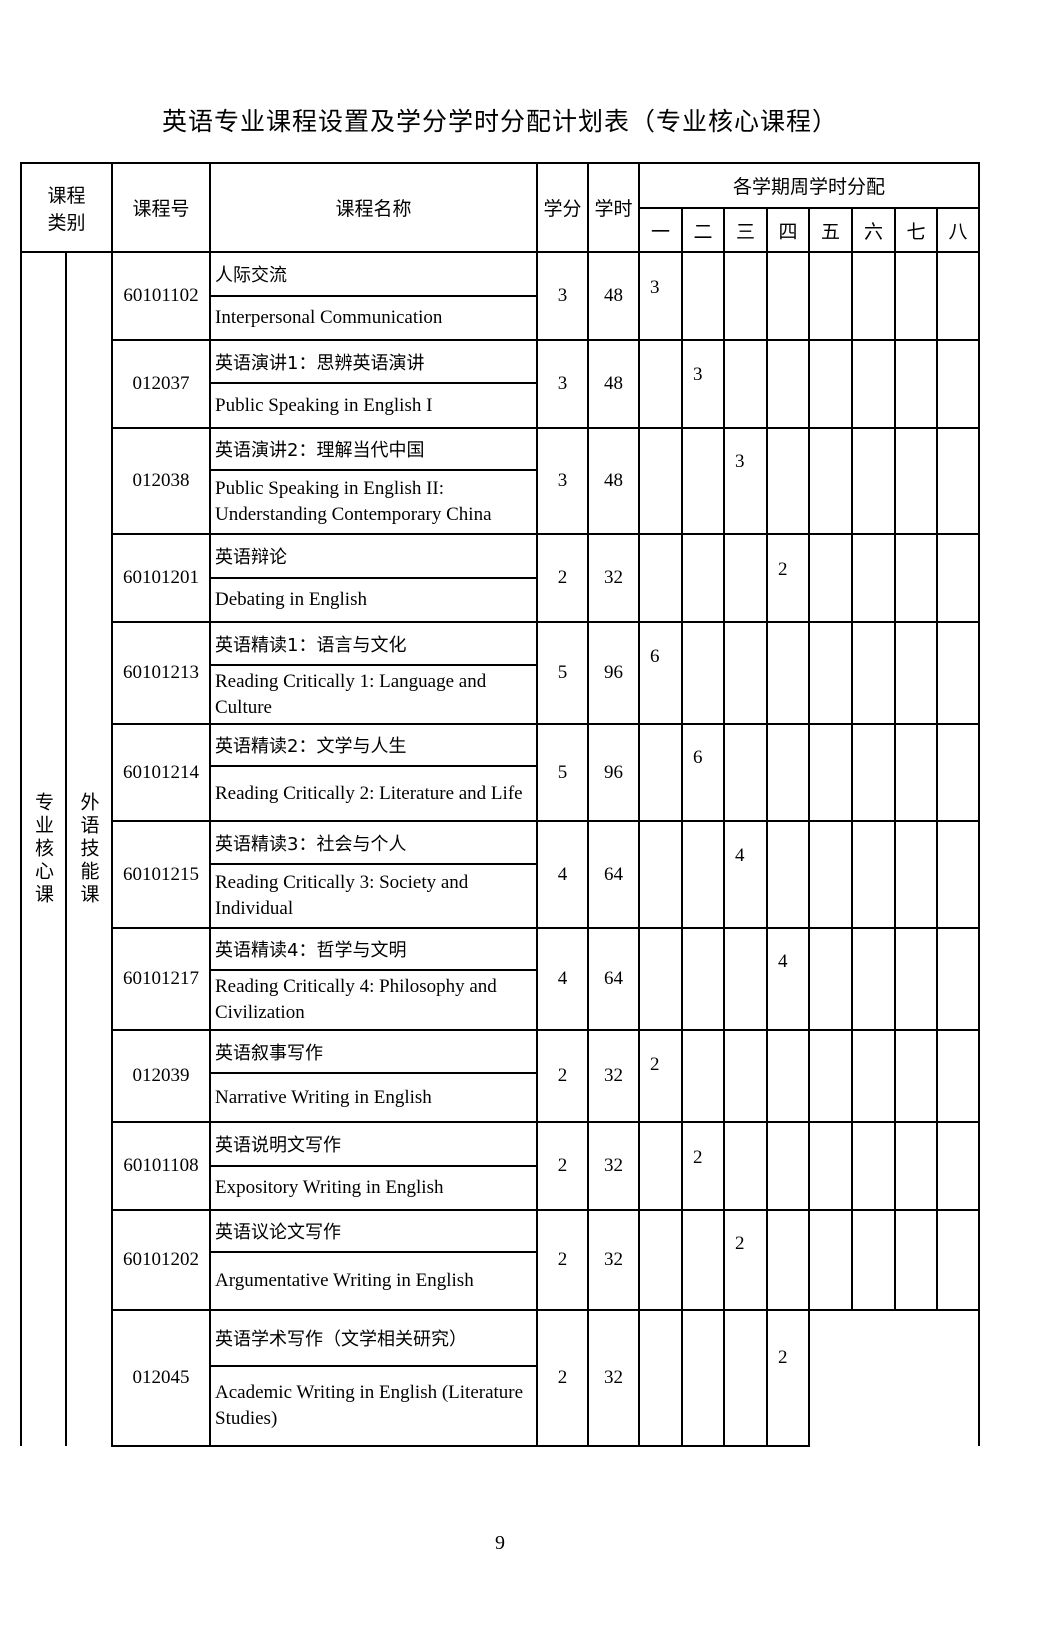 The height and width of the screenshot is (1650, 1050). What do you see at coordinates (788, 979) in the screenshot?
I see `semester-hours: 4` at bounding box center [788, 979].